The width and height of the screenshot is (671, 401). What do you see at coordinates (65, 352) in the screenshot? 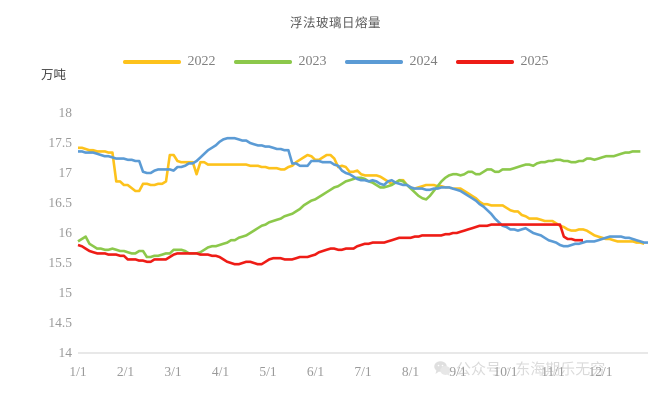
I see `y-tick-14: 14` at bounding box center [65, 352].